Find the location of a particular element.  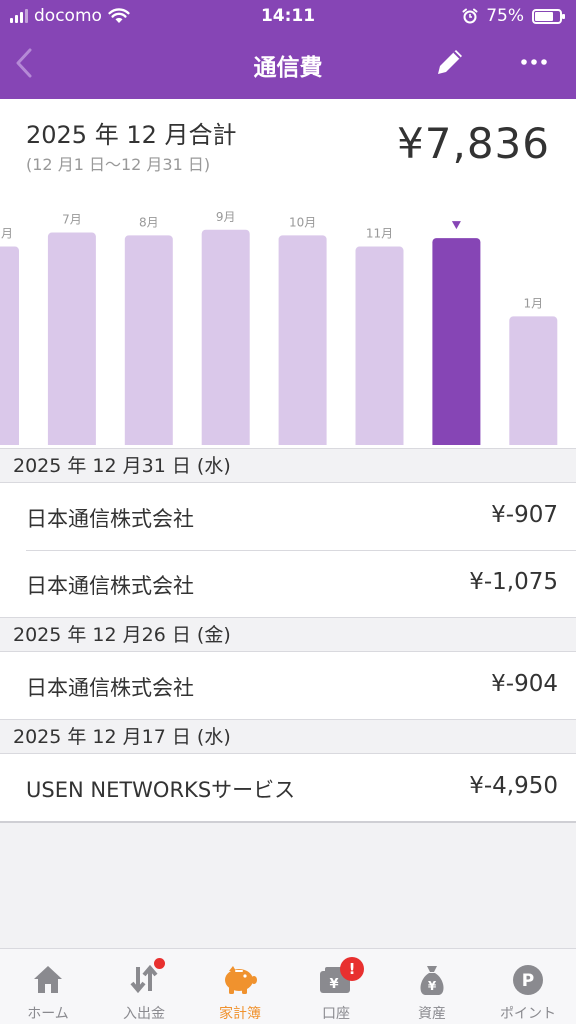

pencil-icon is located at coordinates (450, 62).